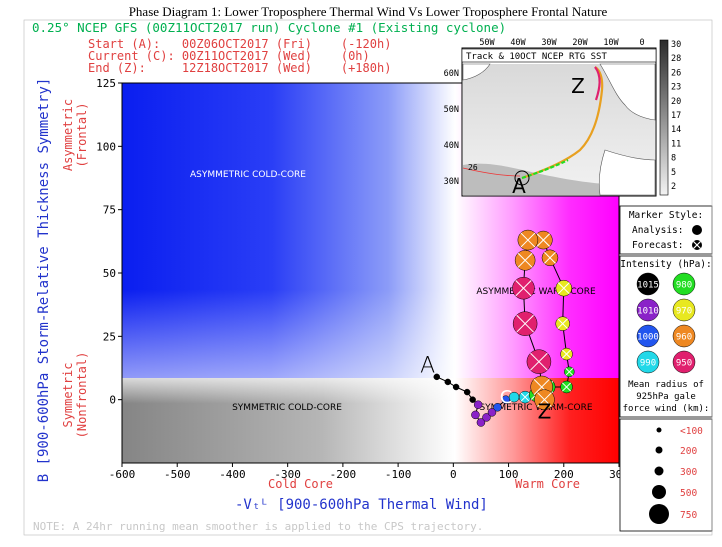 The image size is (722, 547). Describe the element at coordinates (666, 409) in the screenshot. I see `radius-title-3: force wind (km):` at that location.